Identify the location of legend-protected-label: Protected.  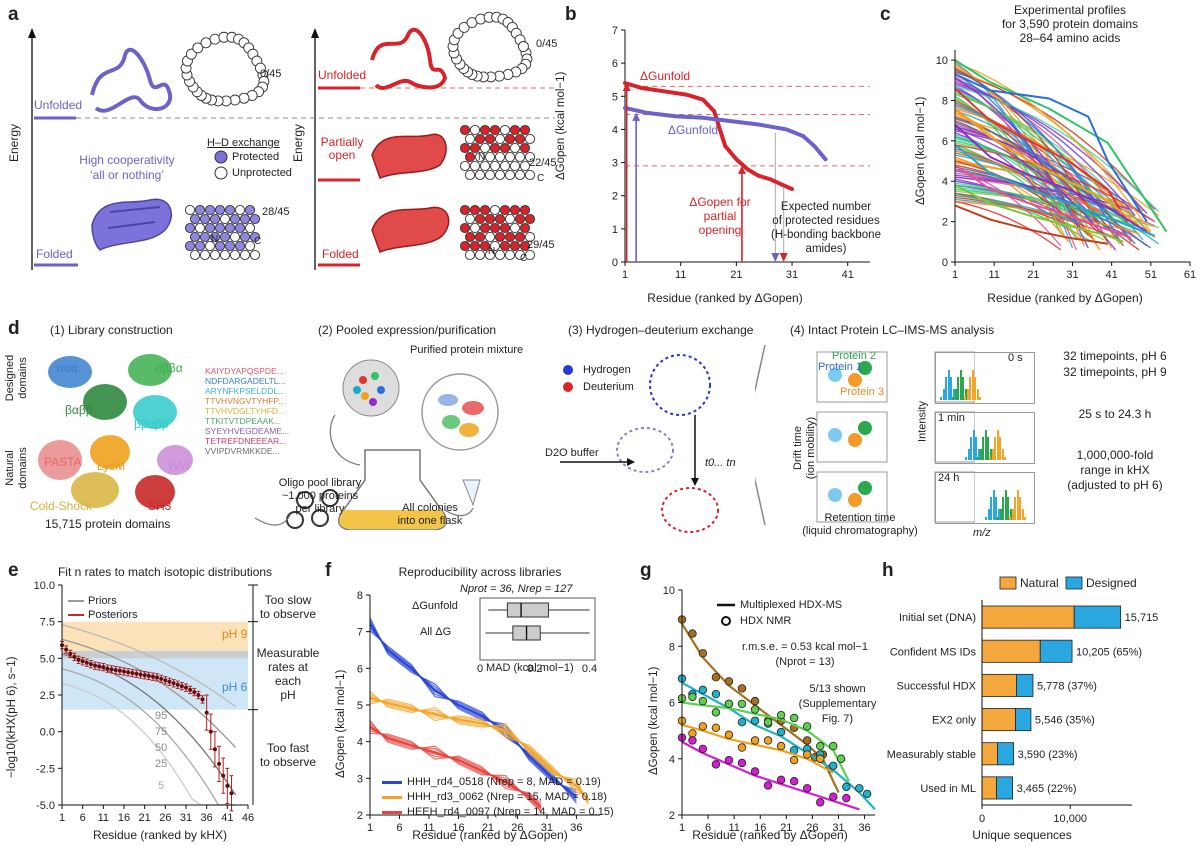
(256, 157).